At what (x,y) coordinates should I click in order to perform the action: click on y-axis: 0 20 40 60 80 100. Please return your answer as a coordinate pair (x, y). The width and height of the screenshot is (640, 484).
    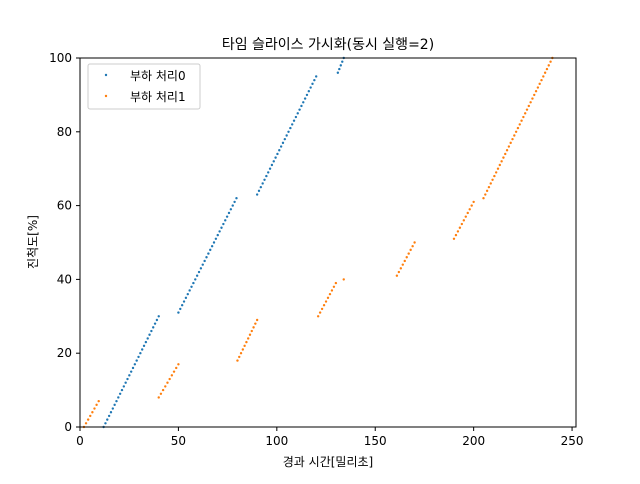
    Looking at the image, I should click on (64, 242).